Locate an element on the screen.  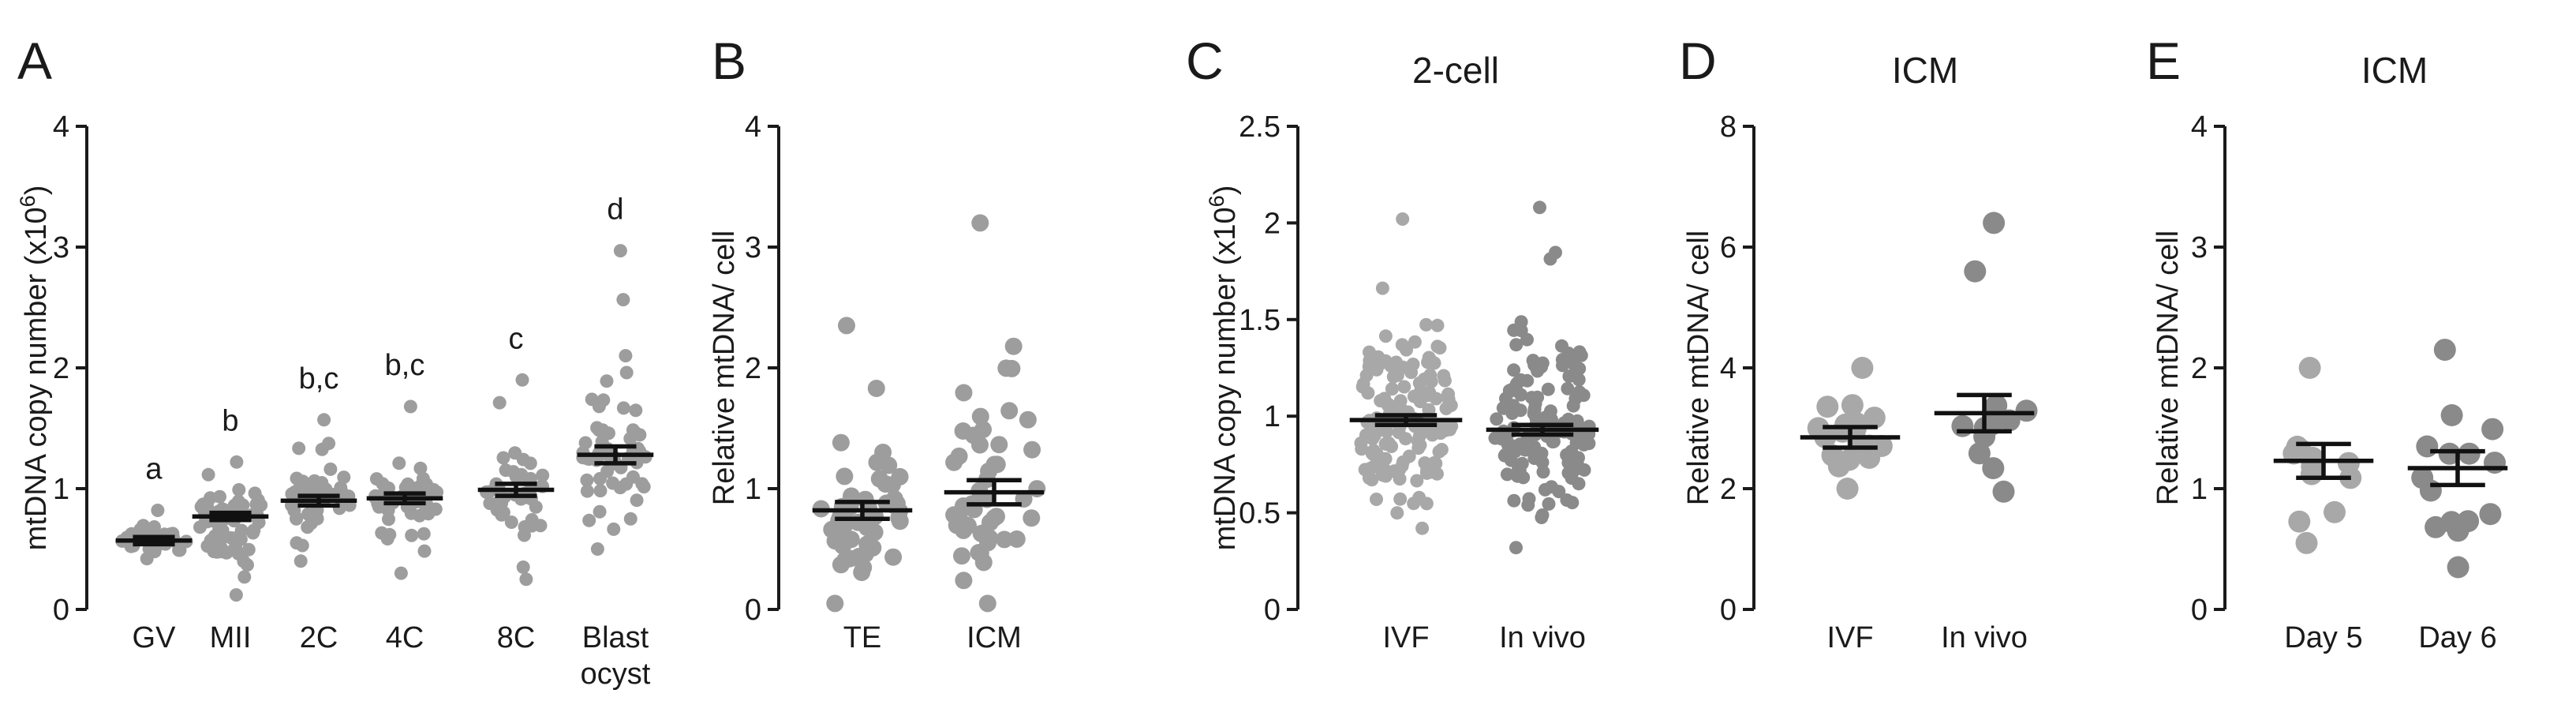
panel-letter: A is located at coordinates (34, 61).